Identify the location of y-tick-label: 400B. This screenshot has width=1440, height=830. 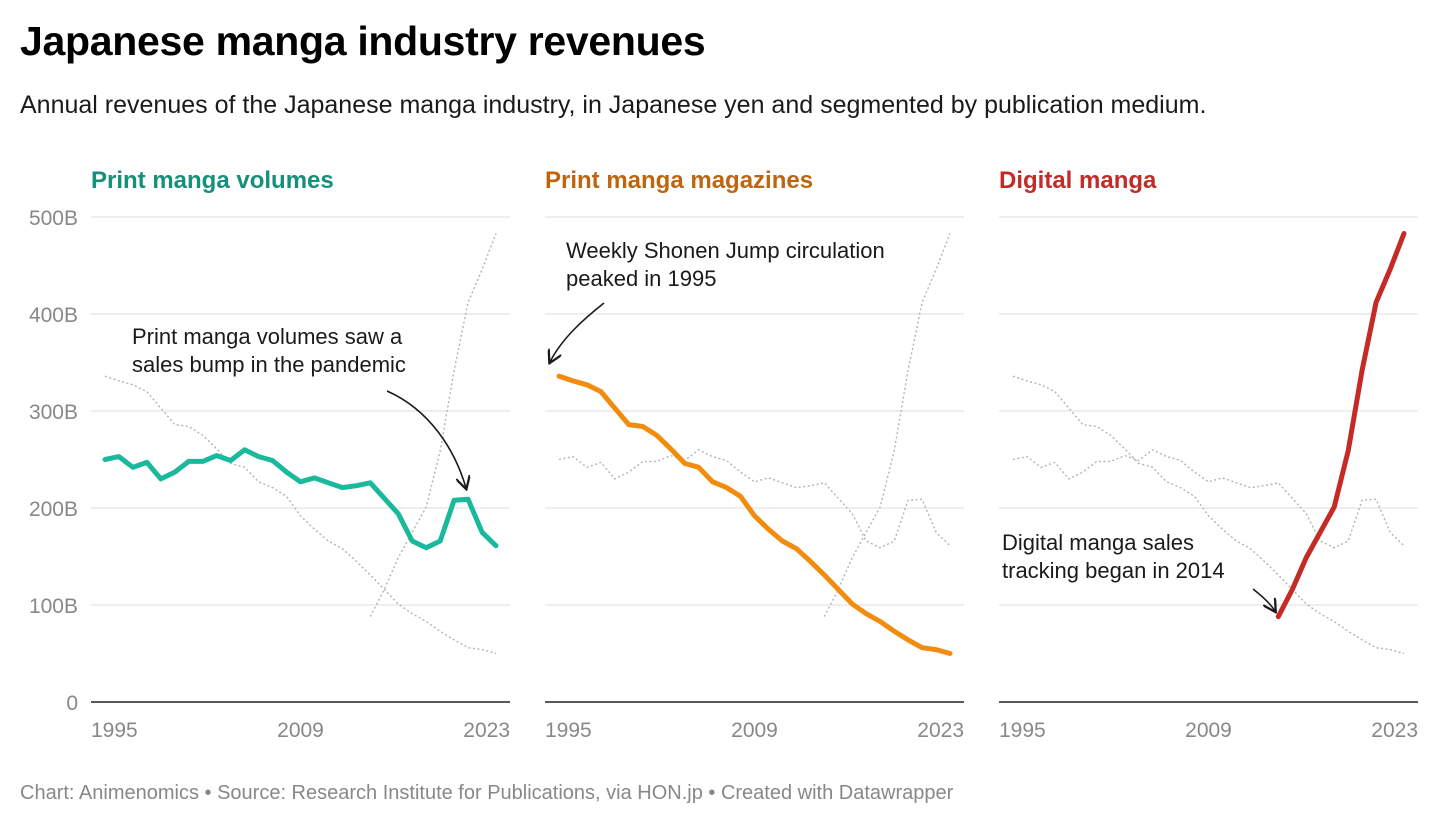
(53, 315).